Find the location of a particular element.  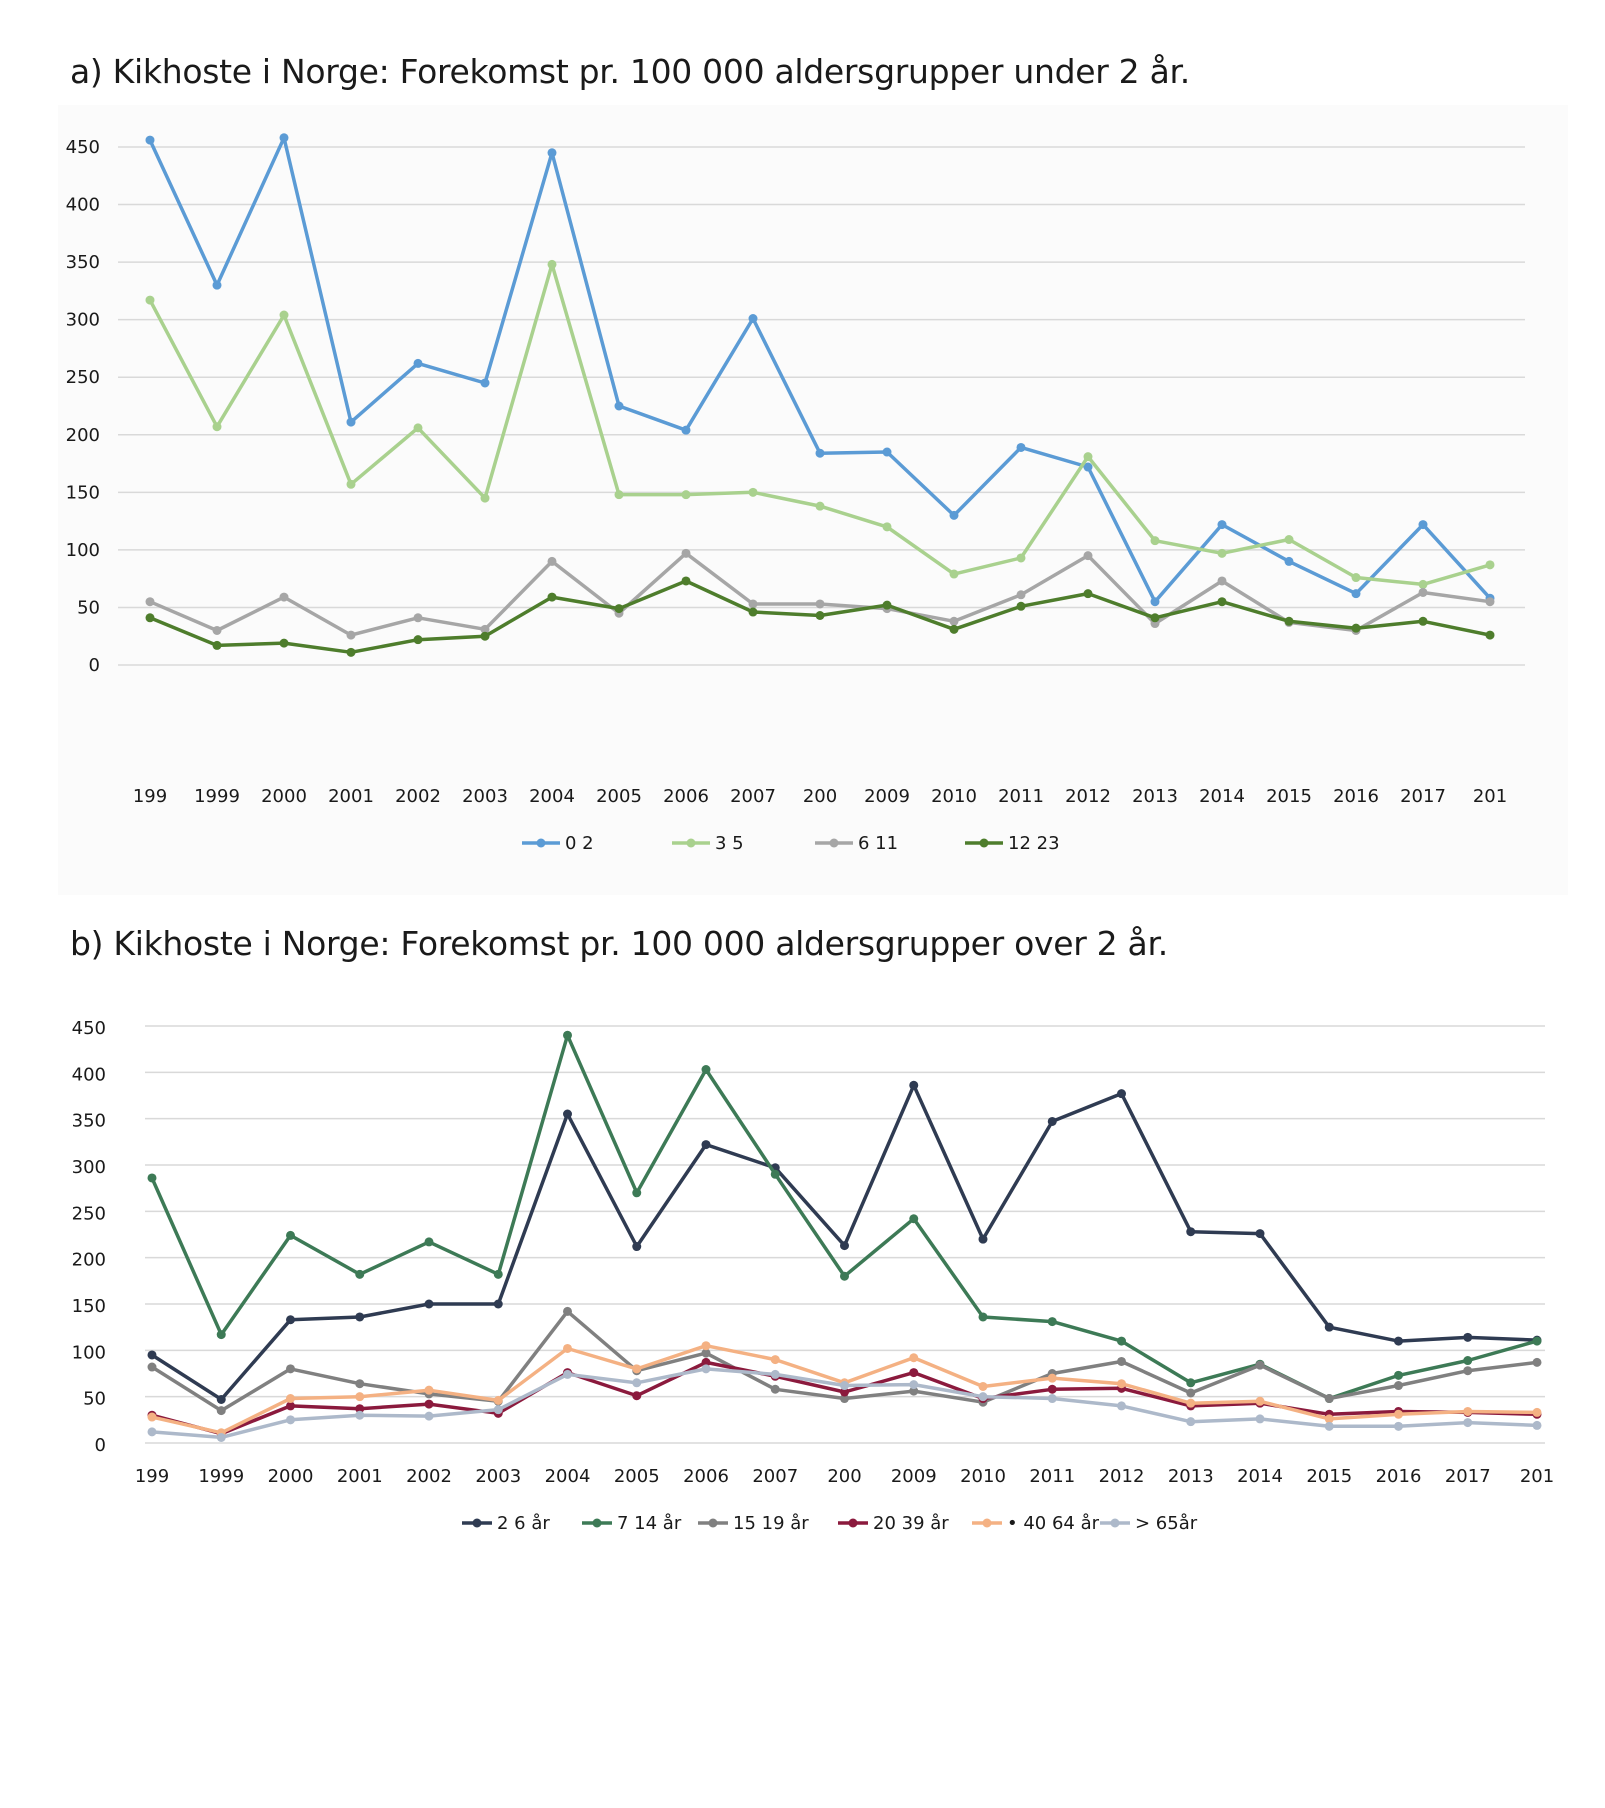

chart-a-x-tick-label: 2010 is located at coordinates (954, 796).